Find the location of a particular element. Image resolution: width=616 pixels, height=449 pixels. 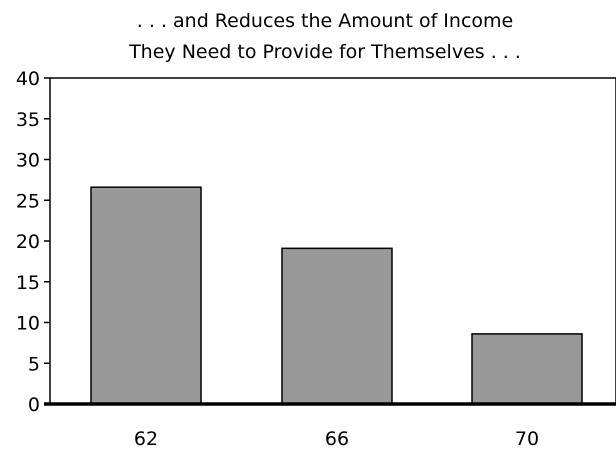

y-tick-label: 40 is located at coordinates (28, 79).